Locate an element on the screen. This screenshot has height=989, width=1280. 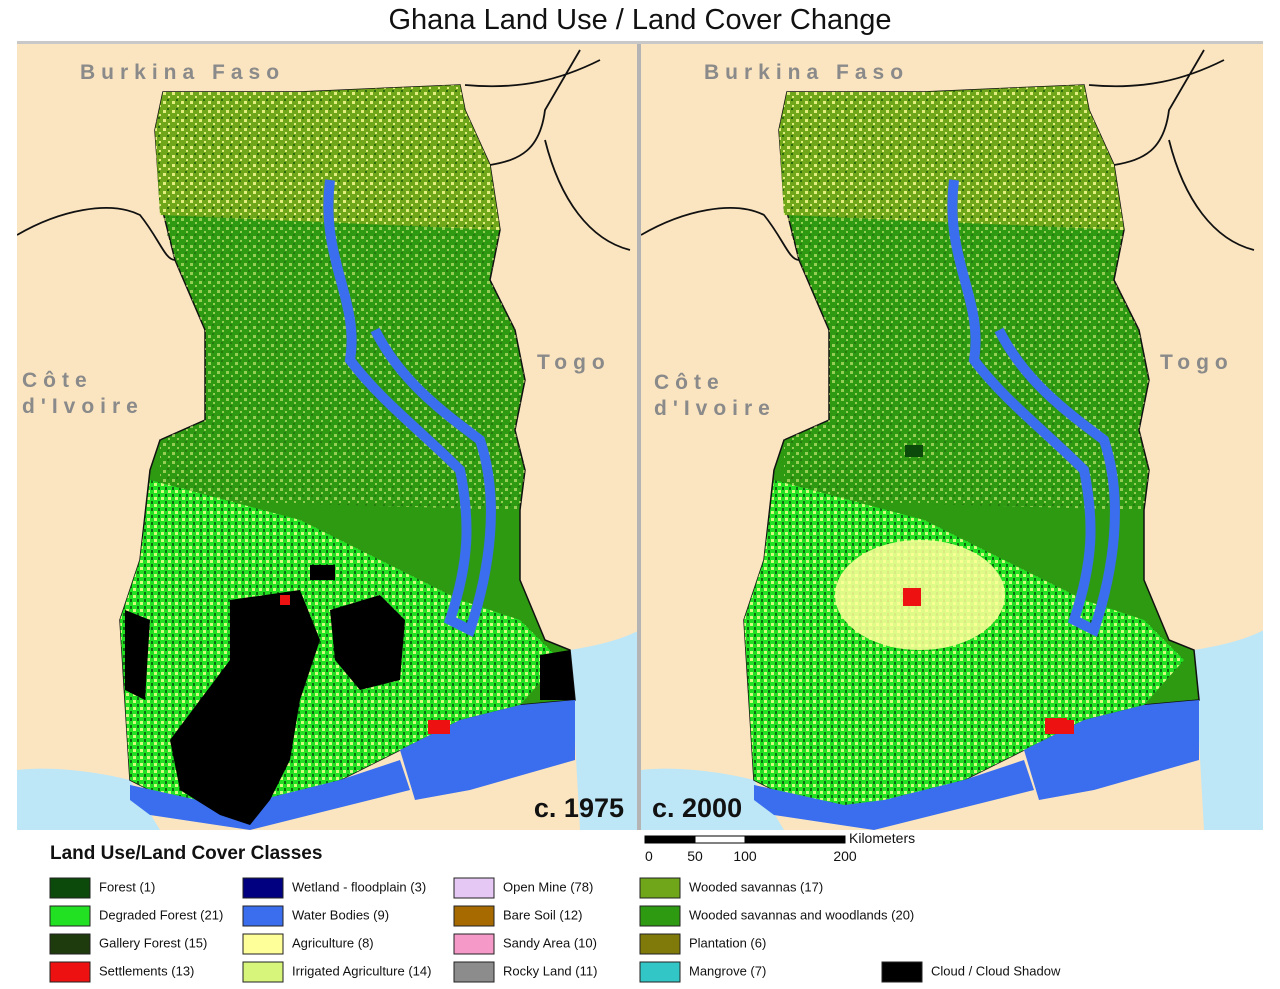
scale-tick-label: 50 is located at coordinates (695, 856).